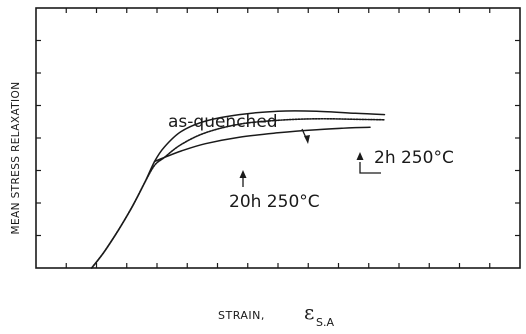 This screenshot has width=526, height=334. I want to click on series-line-20h-250-c, so click(262, 144).